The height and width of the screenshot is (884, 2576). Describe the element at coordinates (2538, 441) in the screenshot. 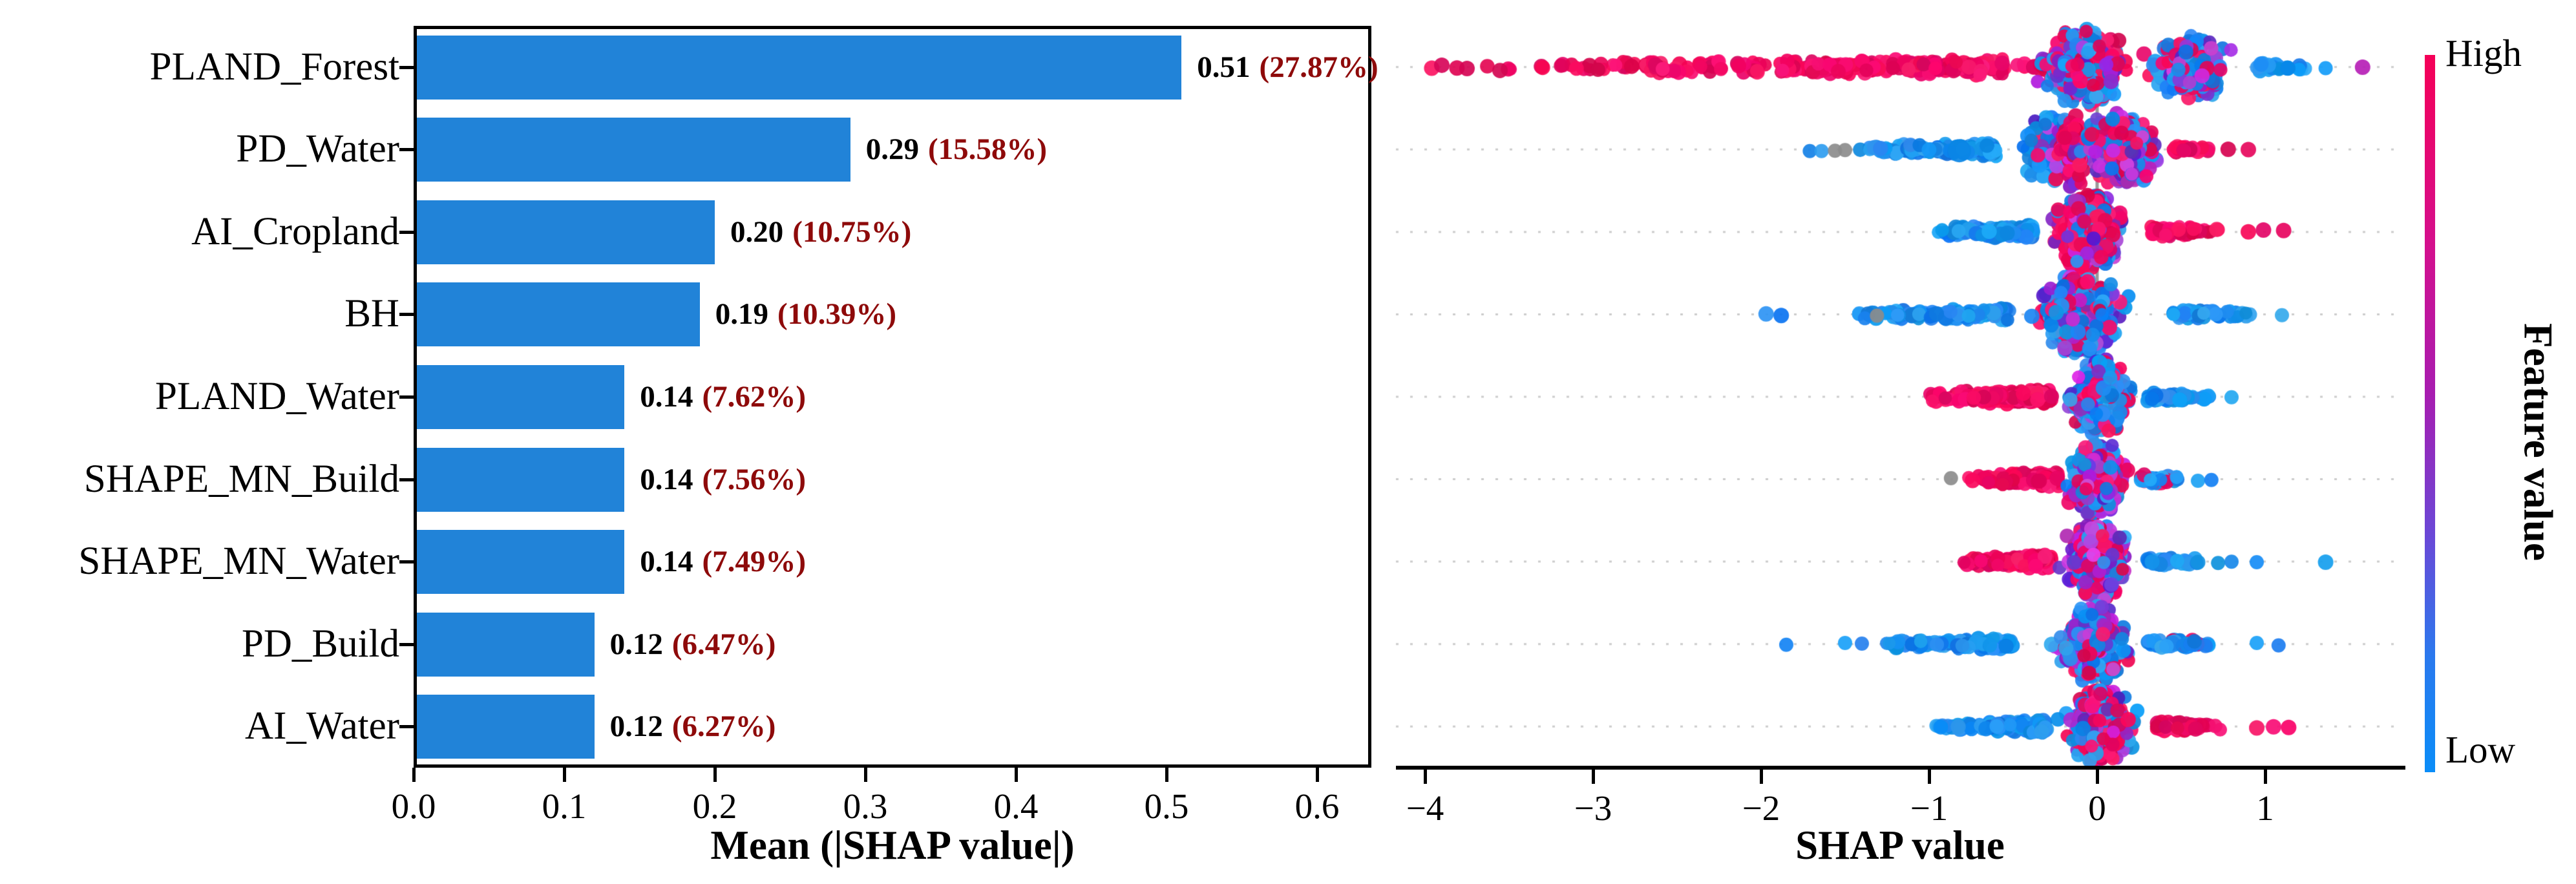

I see `colorbar-title: Feature value` at that location.